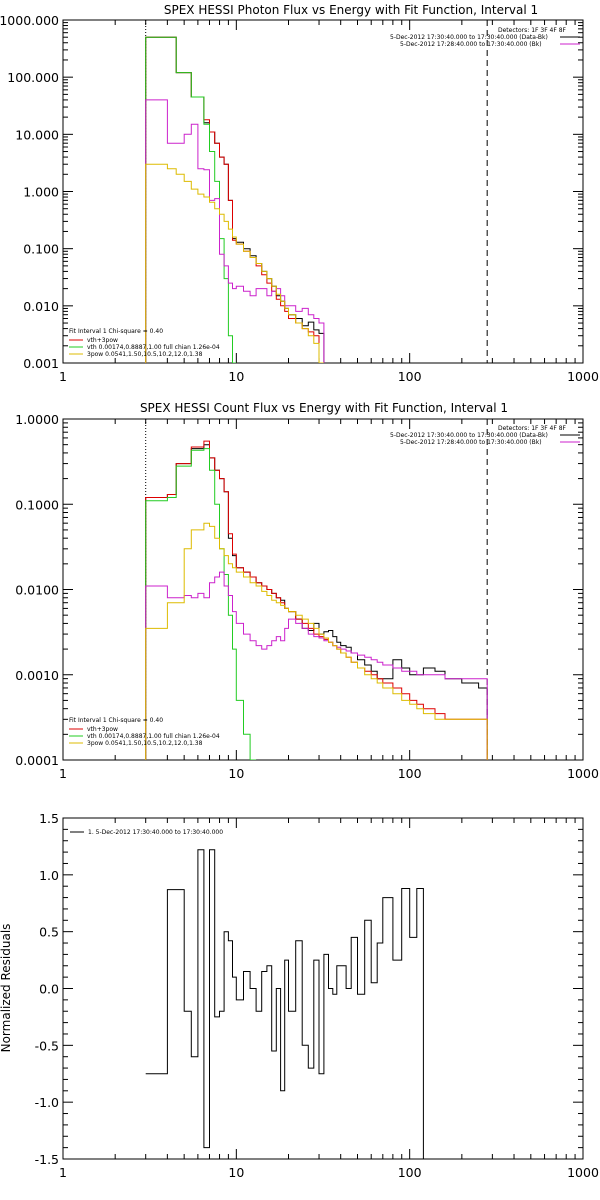 Image resolution: width=600 pixels, height=1200 pixels. I want to click on count-flux-detectors-text: Detectors: 1F 3F 4F 8F, so click(532, 428).